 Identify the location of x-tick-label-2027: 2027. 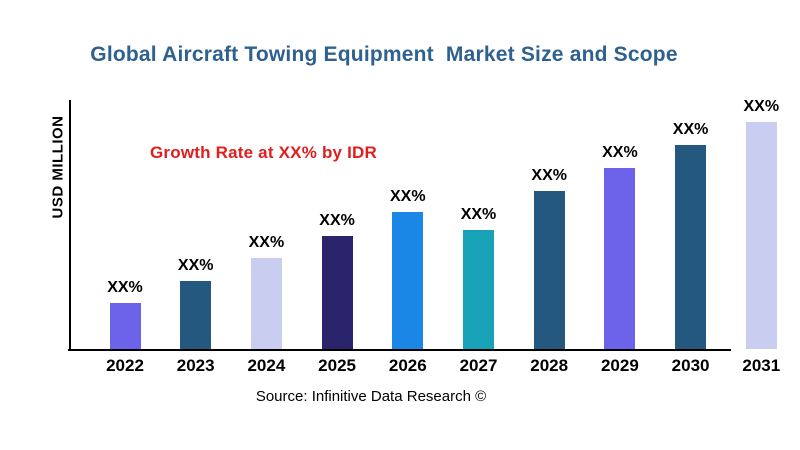
(478, 365).